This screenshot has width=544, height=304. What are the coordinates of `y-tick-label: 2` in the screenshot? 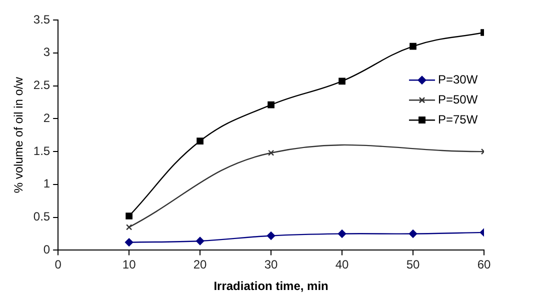 It's located at (46, 117).